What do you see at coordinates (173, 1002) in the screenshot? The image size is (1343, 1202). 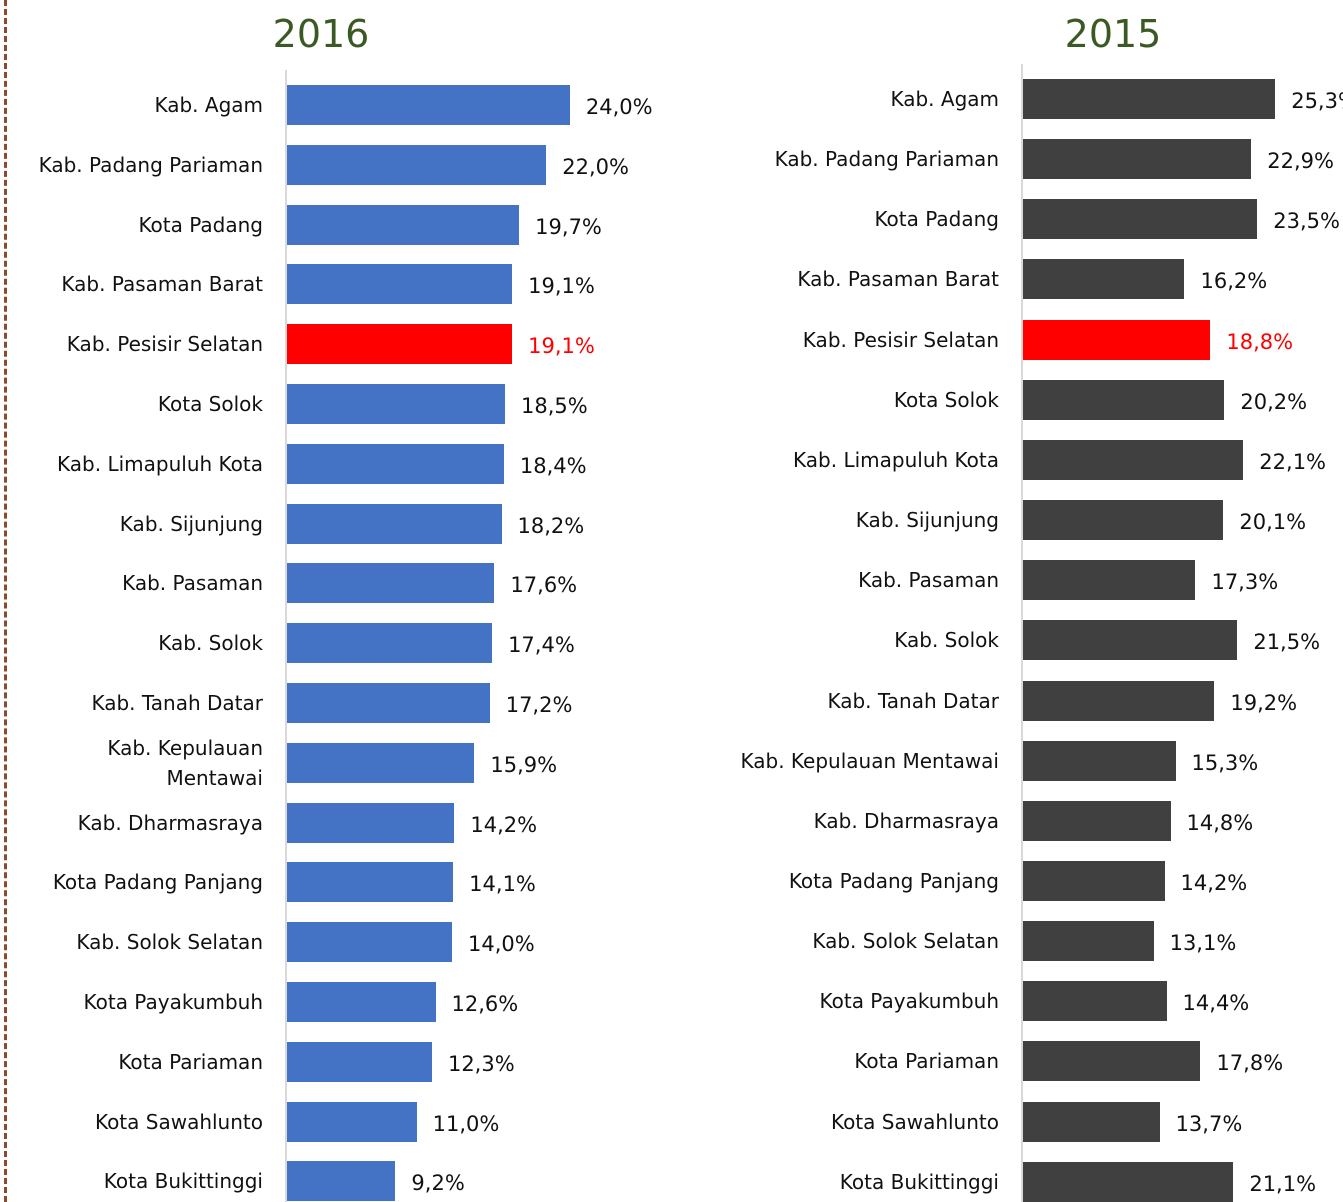 I see `category-label: Kota Payakumbuh` at bounding box center [173, 1002].